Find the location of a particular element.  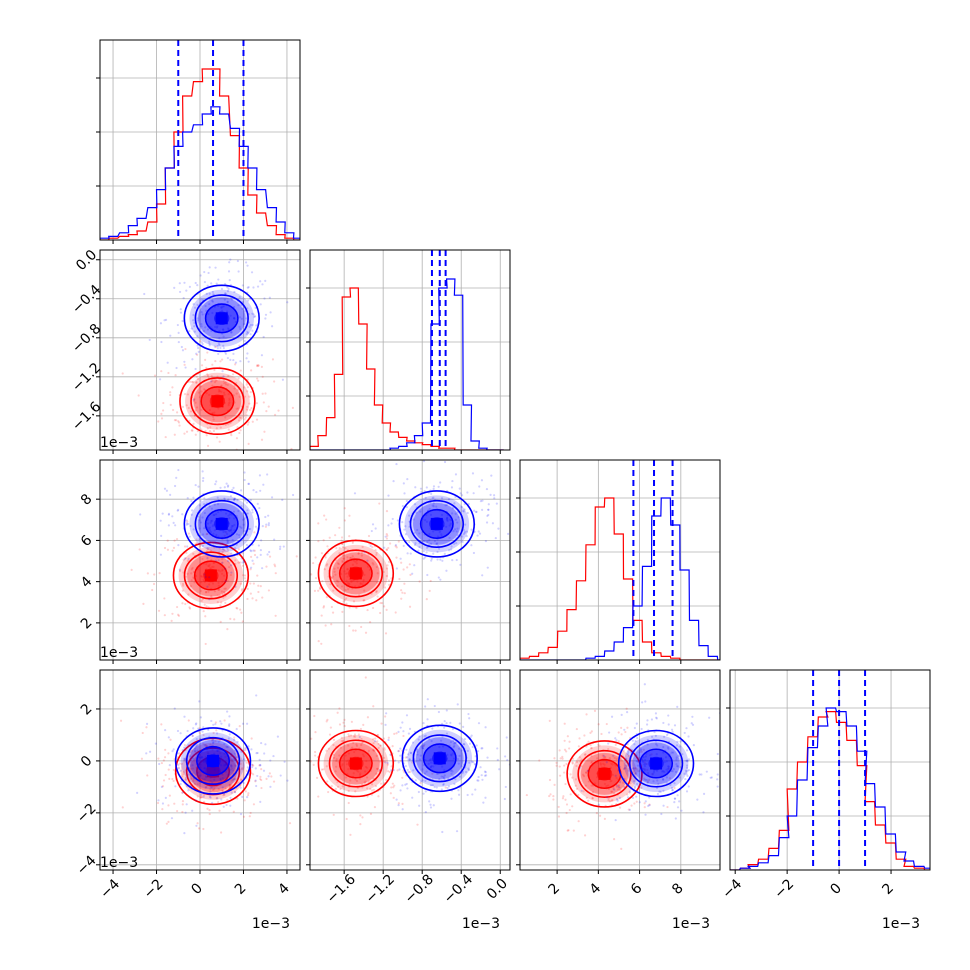

x-tick-label: 4 is located at coordinates (284, 889).